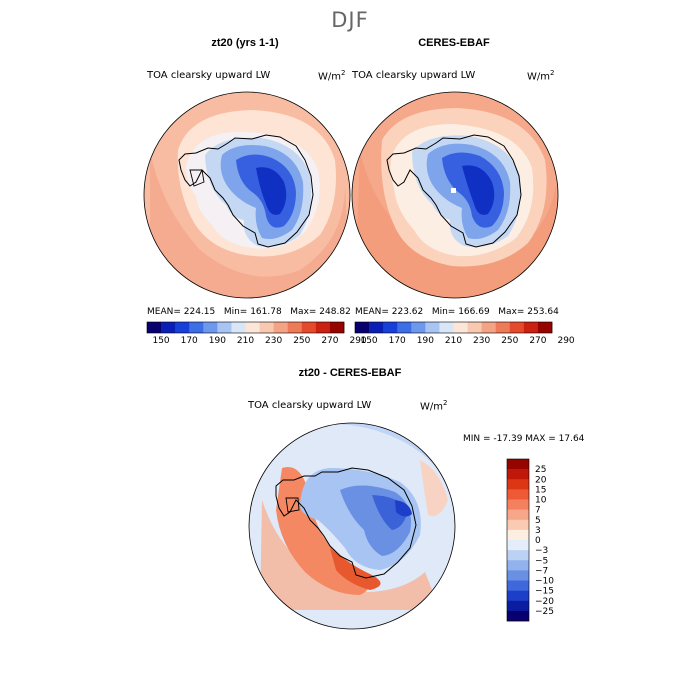 The image size is (700, 700). What do you see at coordinates (357, 341) in the screenshot?
I see `panel1-colorbar-tick-label: 290` at bounding box center [357, 341].